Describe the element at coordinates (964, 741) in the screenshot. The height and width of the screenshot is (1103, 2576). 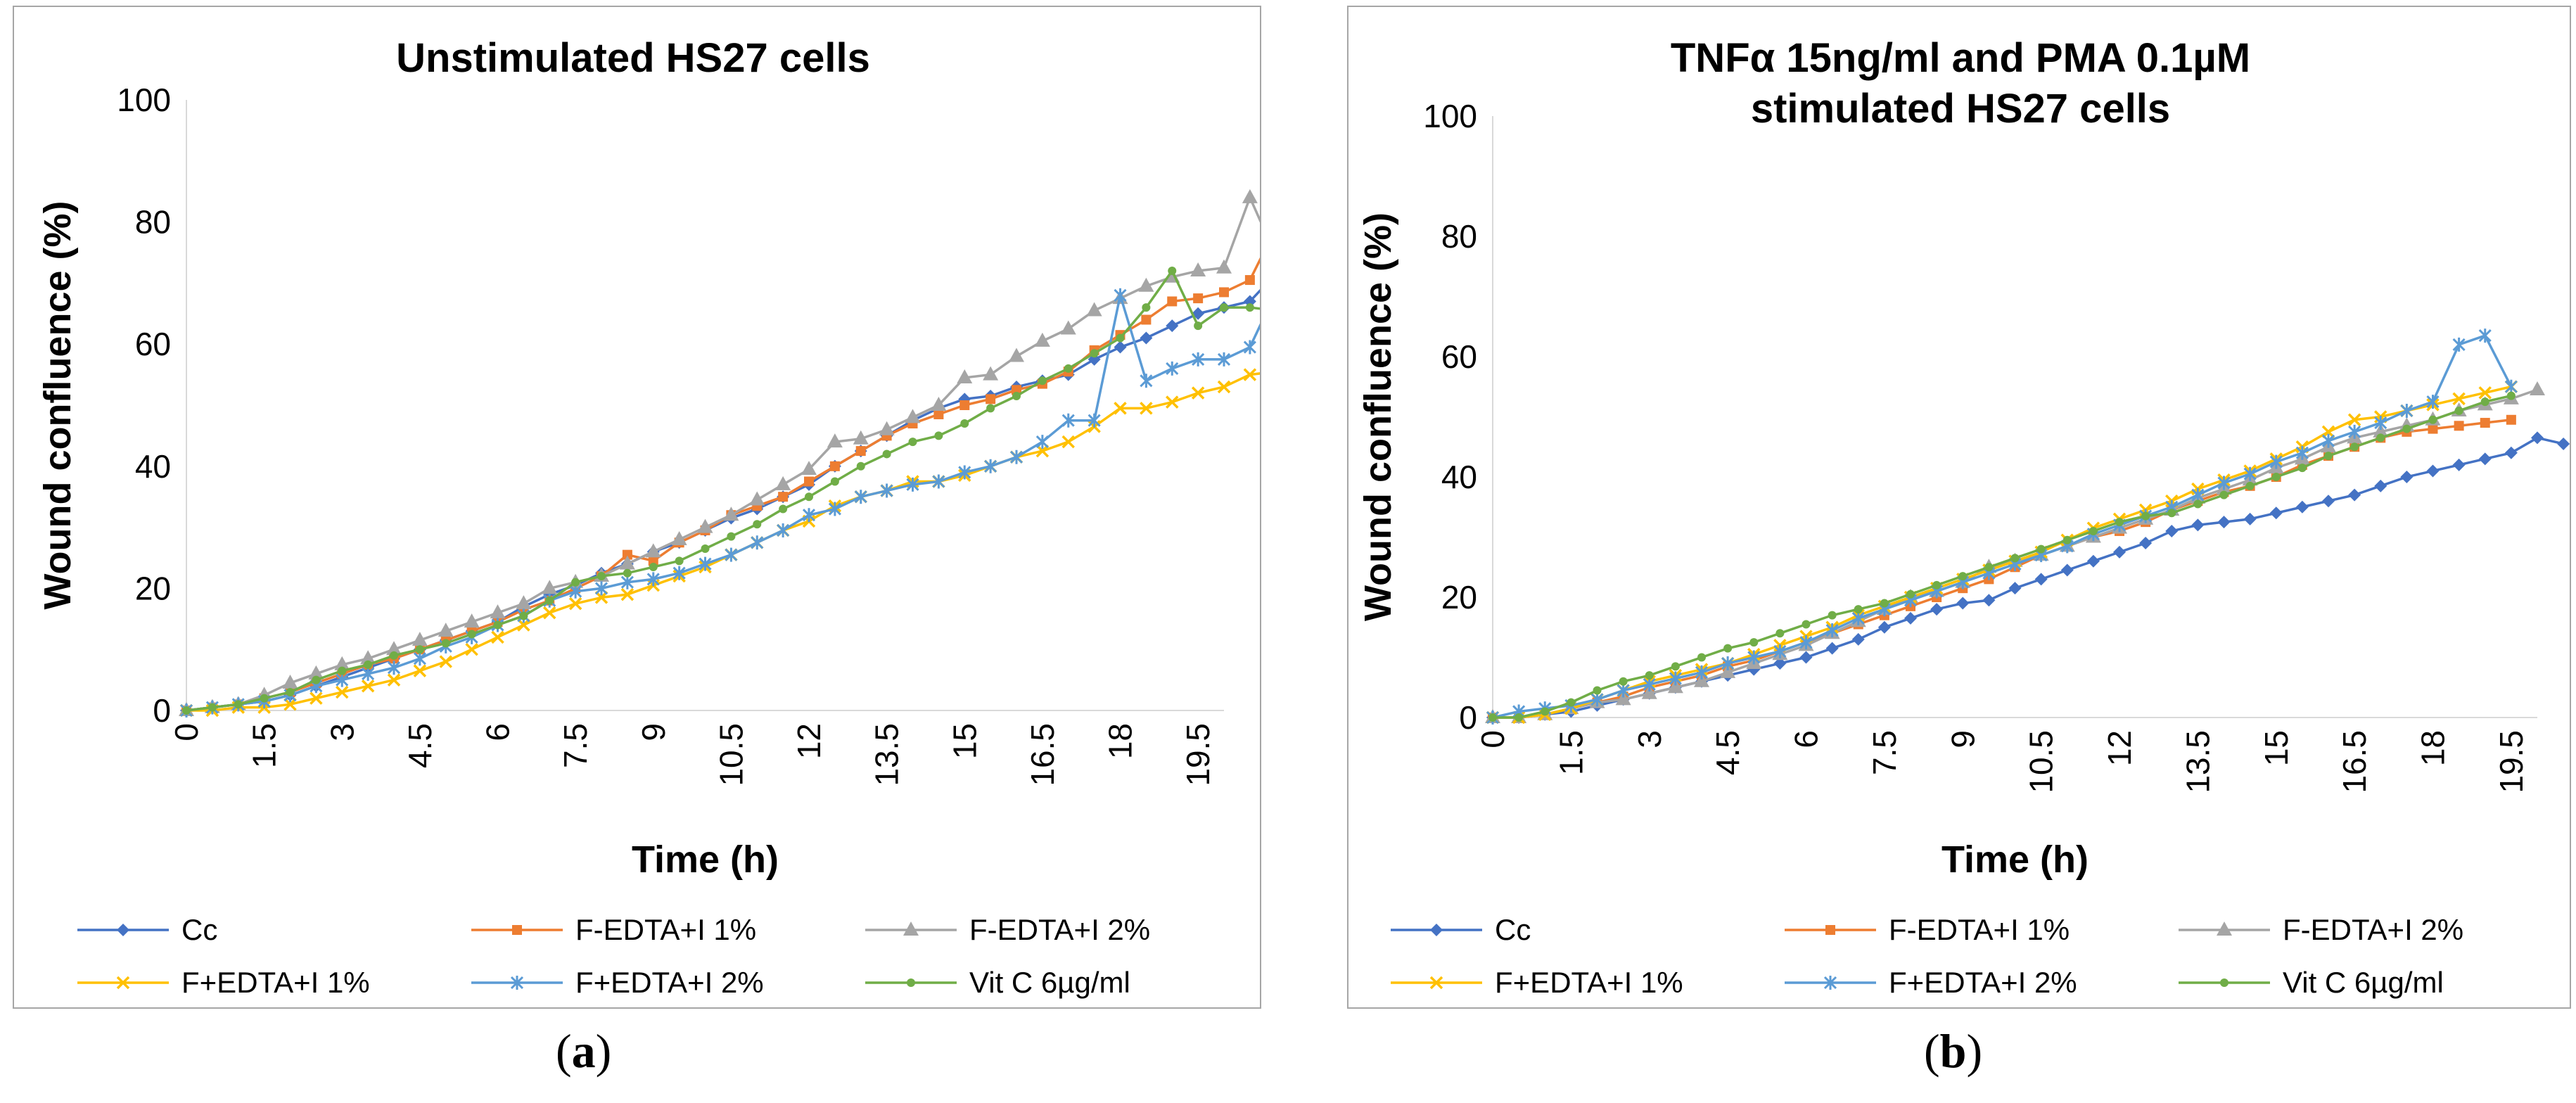
I see `chart-a-x-tick-label: 15` at that location.